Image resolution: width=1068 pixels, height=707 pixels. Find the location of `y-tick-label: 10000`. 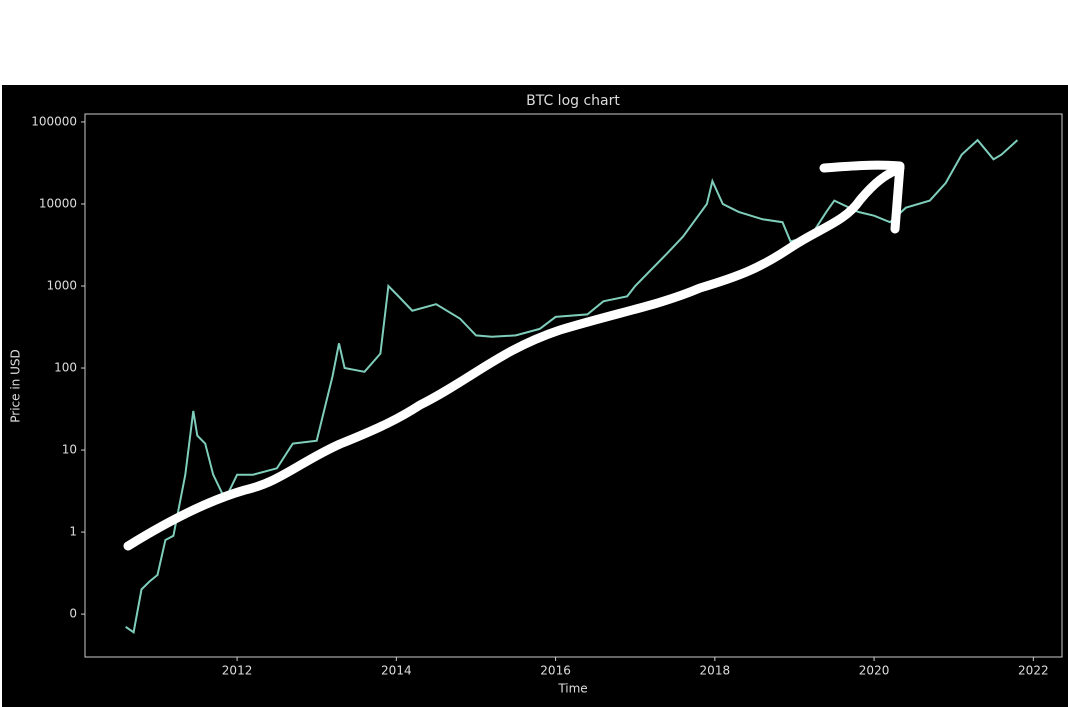

y-tick-label: 10000 is located at coordinates (58, 203).